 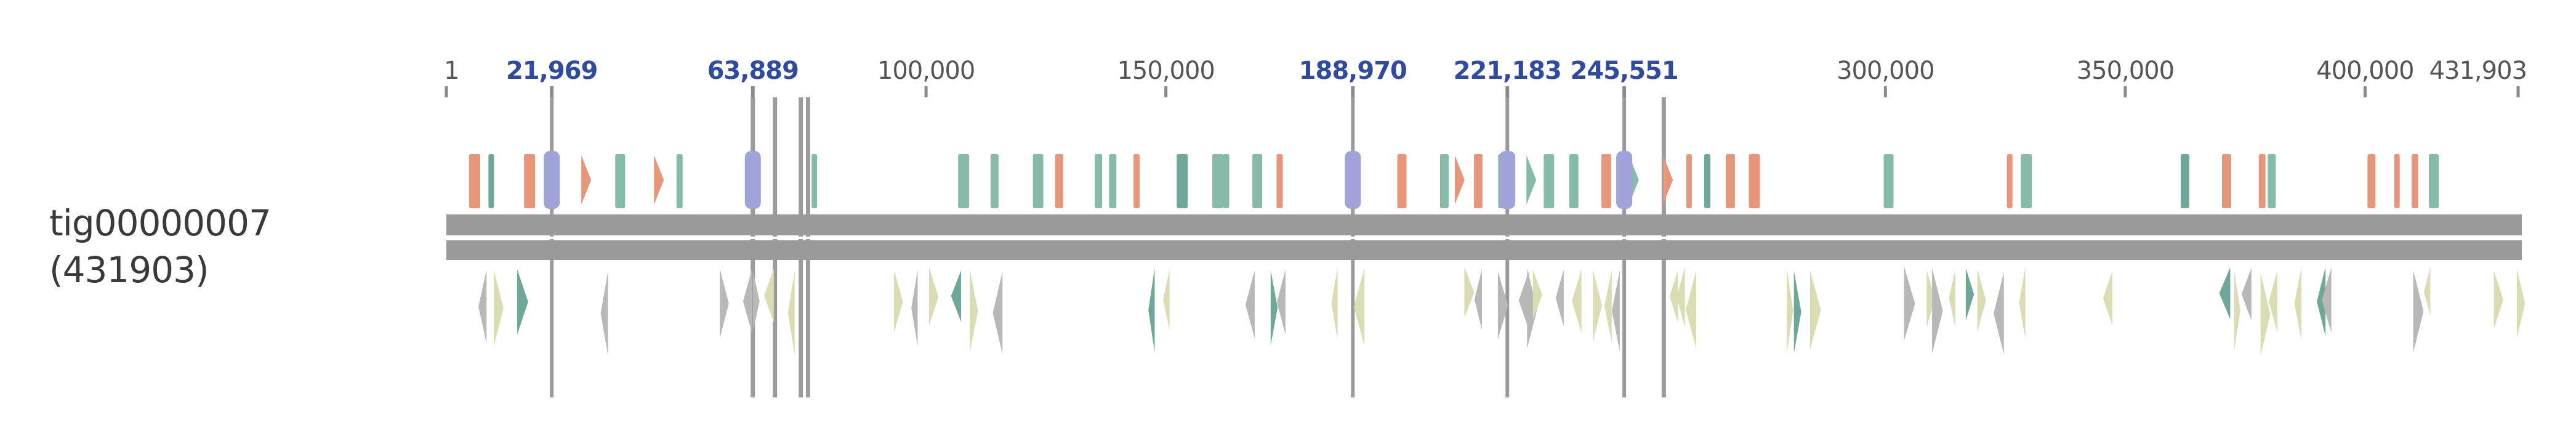 What do you see at coordinates (1507, 71) in the screenshot?
I see `marker-label: 221,183` at bounding box center [1507, 71].